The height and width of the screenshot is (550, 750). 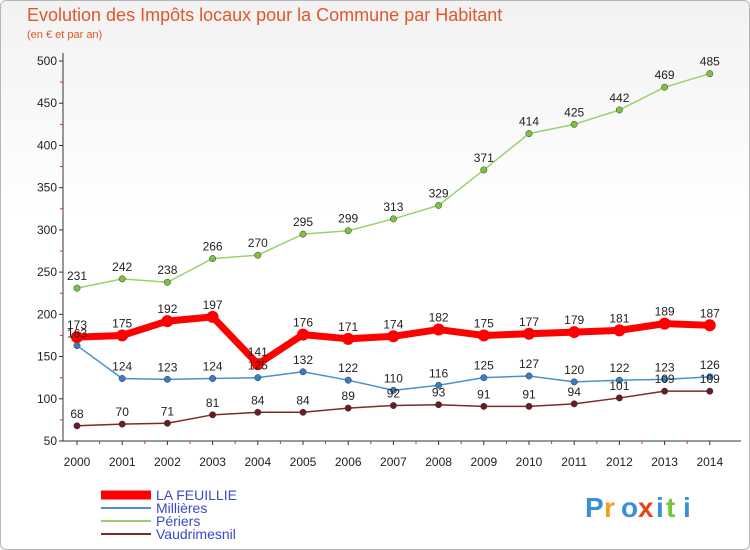 I want to click on x-tick-label: 2004, so click(x=257, y=462).